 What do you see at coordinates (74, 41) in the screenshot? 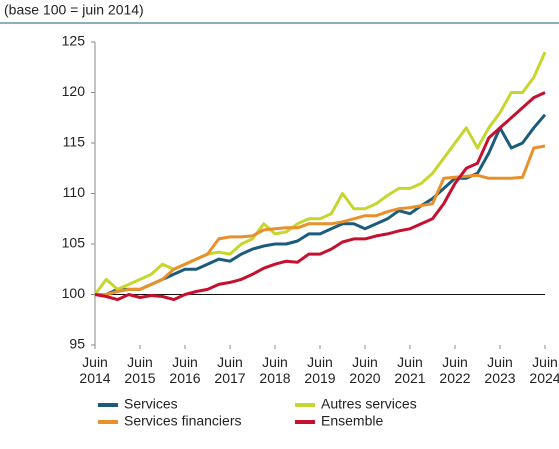
I see `y-tick-label: 125` at bounding box center [74, 41].